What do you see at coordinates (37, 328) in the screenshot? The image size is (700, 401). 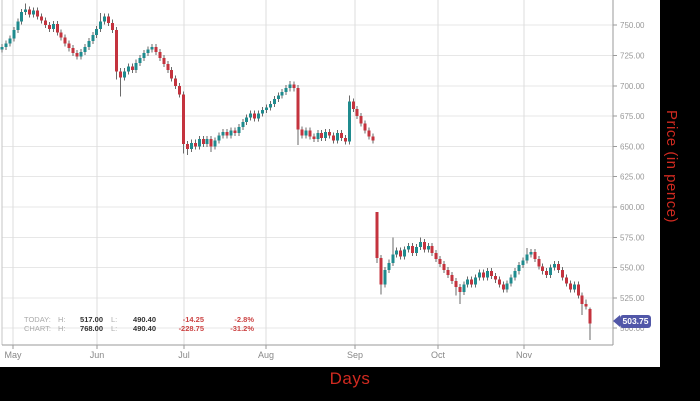 I see `chart-label: CHART:` at bounding box center [37, 328].